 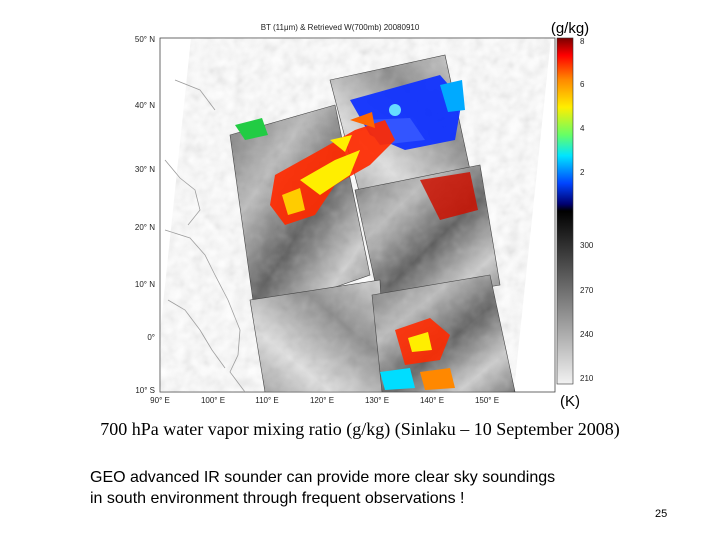 I want to click on colorbar-tick: 8, so click(x=582, y=41).